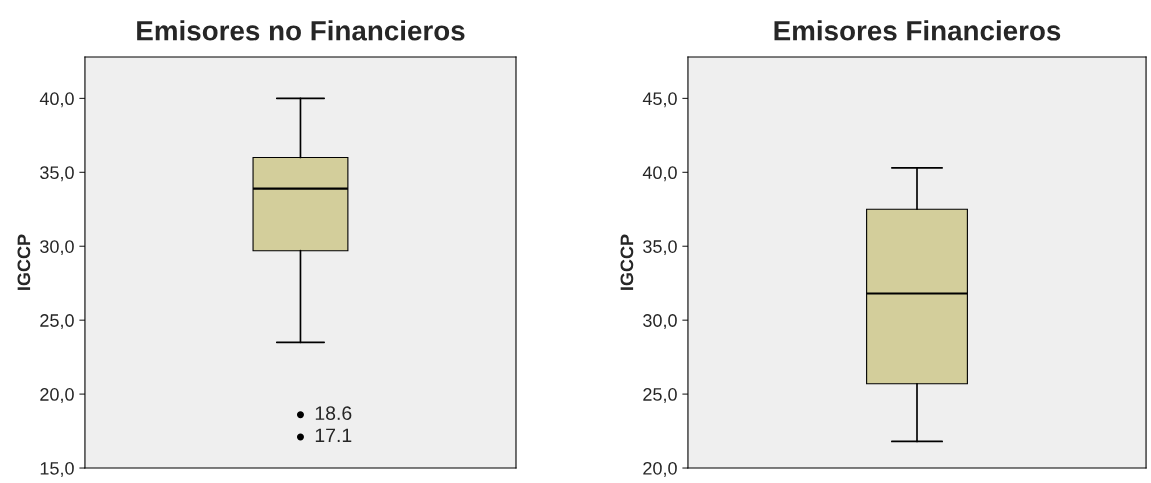  What do you see at coordinates (659, 100) in the screenshot?
I see `y-tick-label: 45,0` at bounding box center [659, 100].